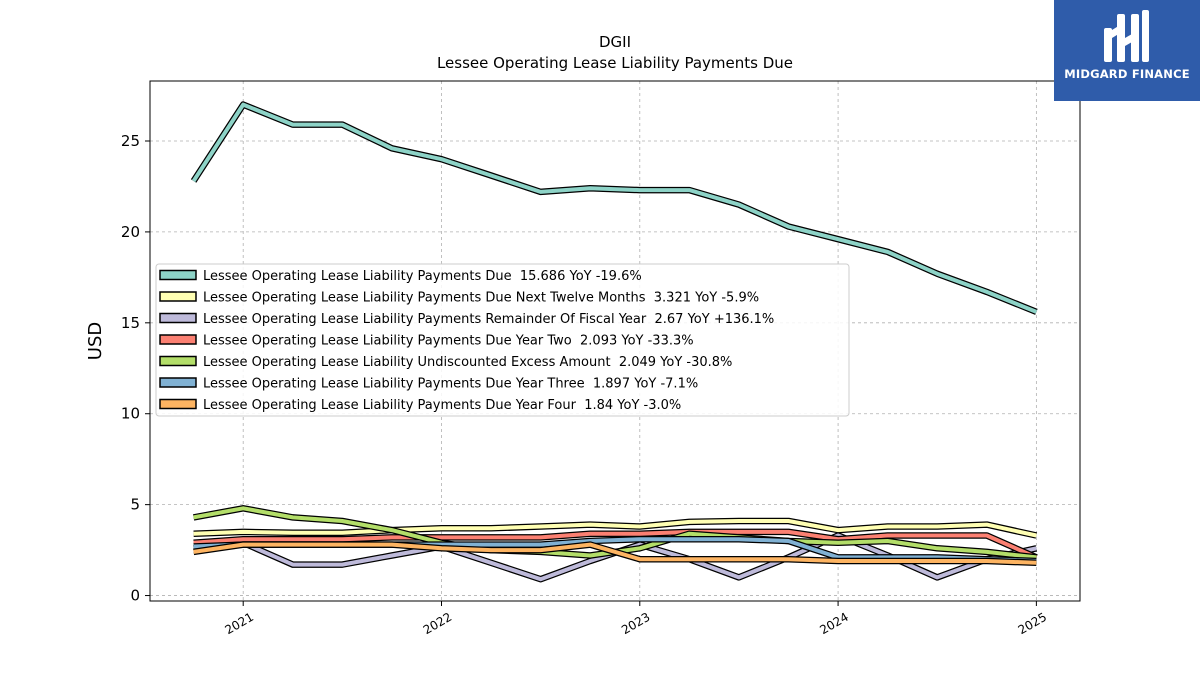 This screenshot has height=675, width=1200. I want to click on y-tick-label: 0, so click(135, 596).